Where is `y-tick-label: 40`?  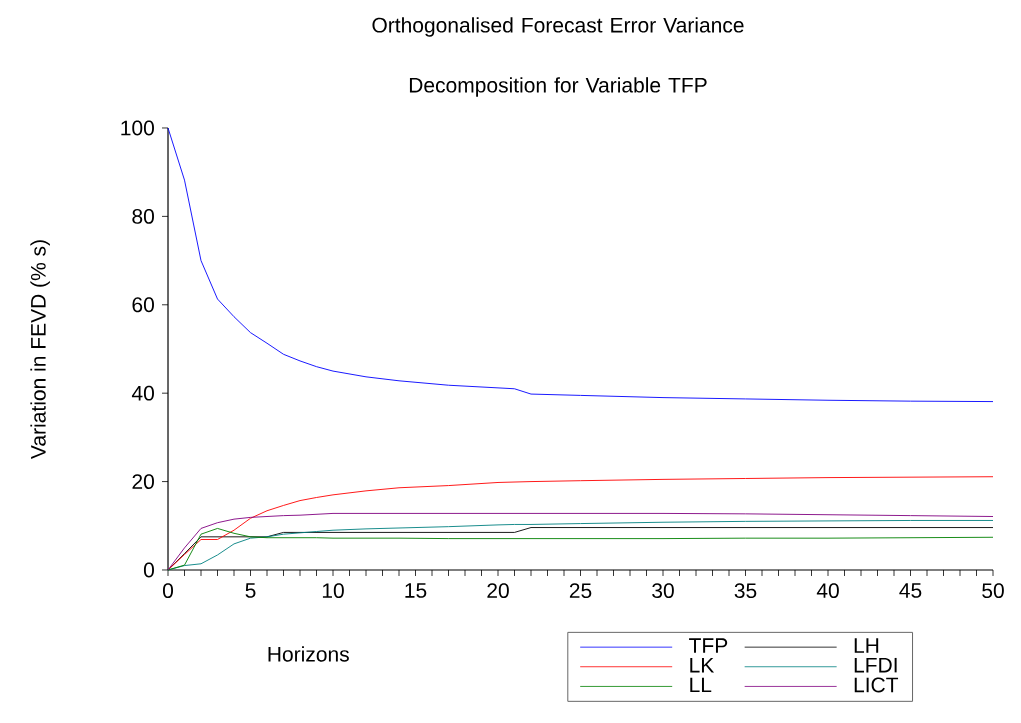
y-tick-label: 40 is located at coordinates (142, 393).